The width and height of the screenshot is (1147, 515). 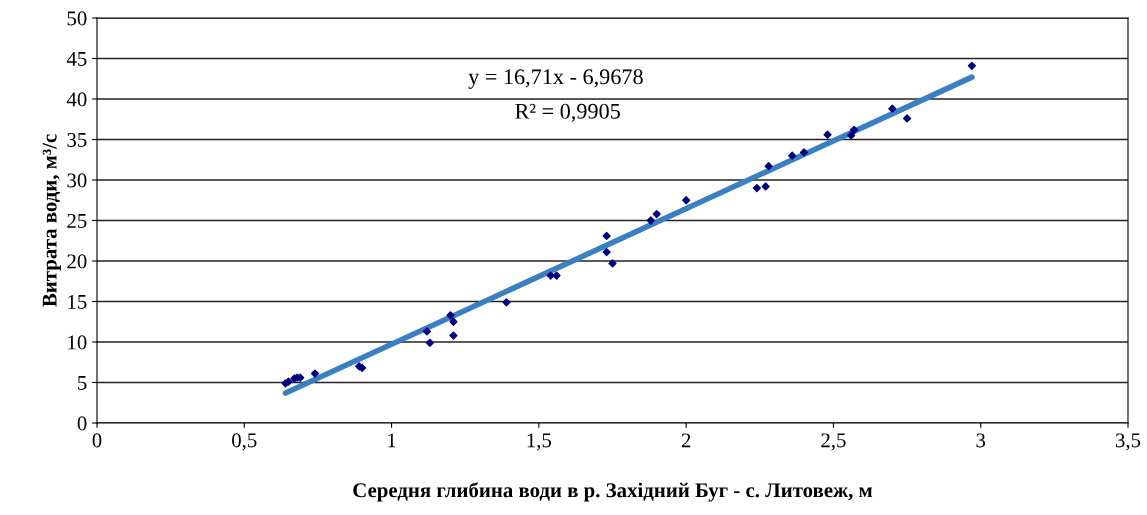 What do you see at coordinates (77, 301) in the screenshot?
I see `y-tick-label: 15` at bounding box center [77, 301].